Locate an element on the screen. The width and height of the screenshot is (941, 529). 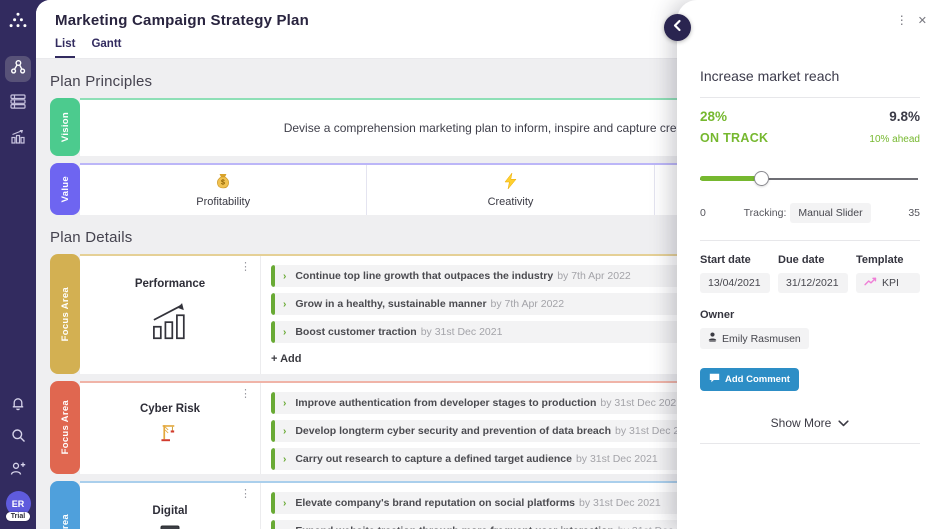
value-item-profitability: $ Profitability is located at coordinates (224, 190).